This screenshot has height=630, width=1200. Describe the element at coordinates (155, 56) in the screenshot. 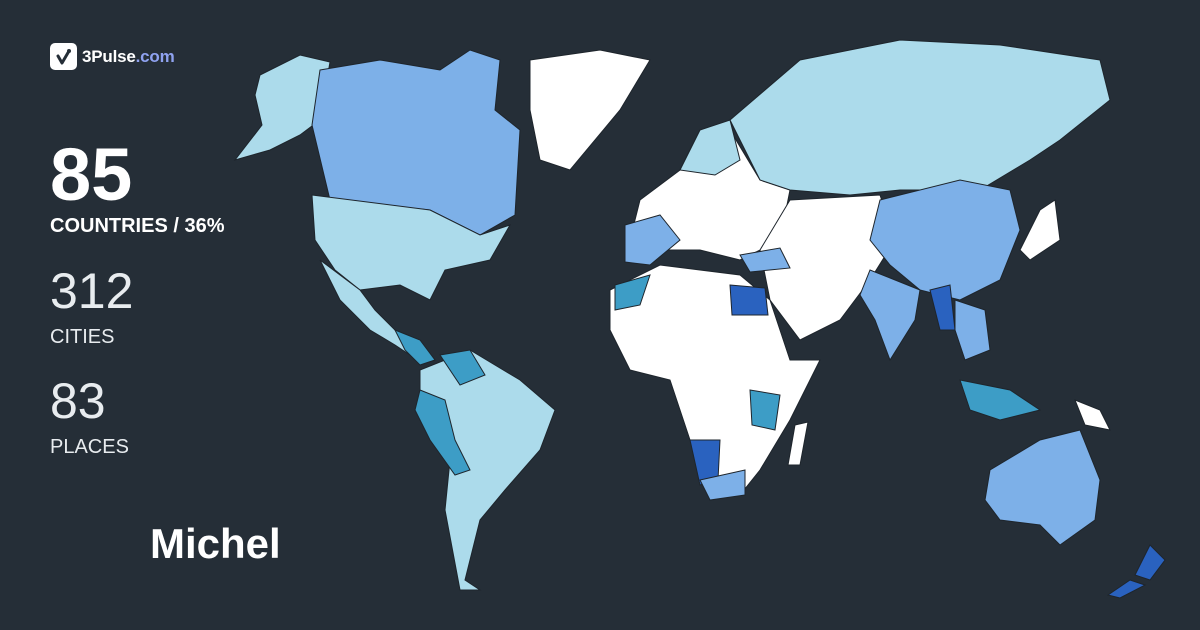

I see `brand-domain: .com` at that location.